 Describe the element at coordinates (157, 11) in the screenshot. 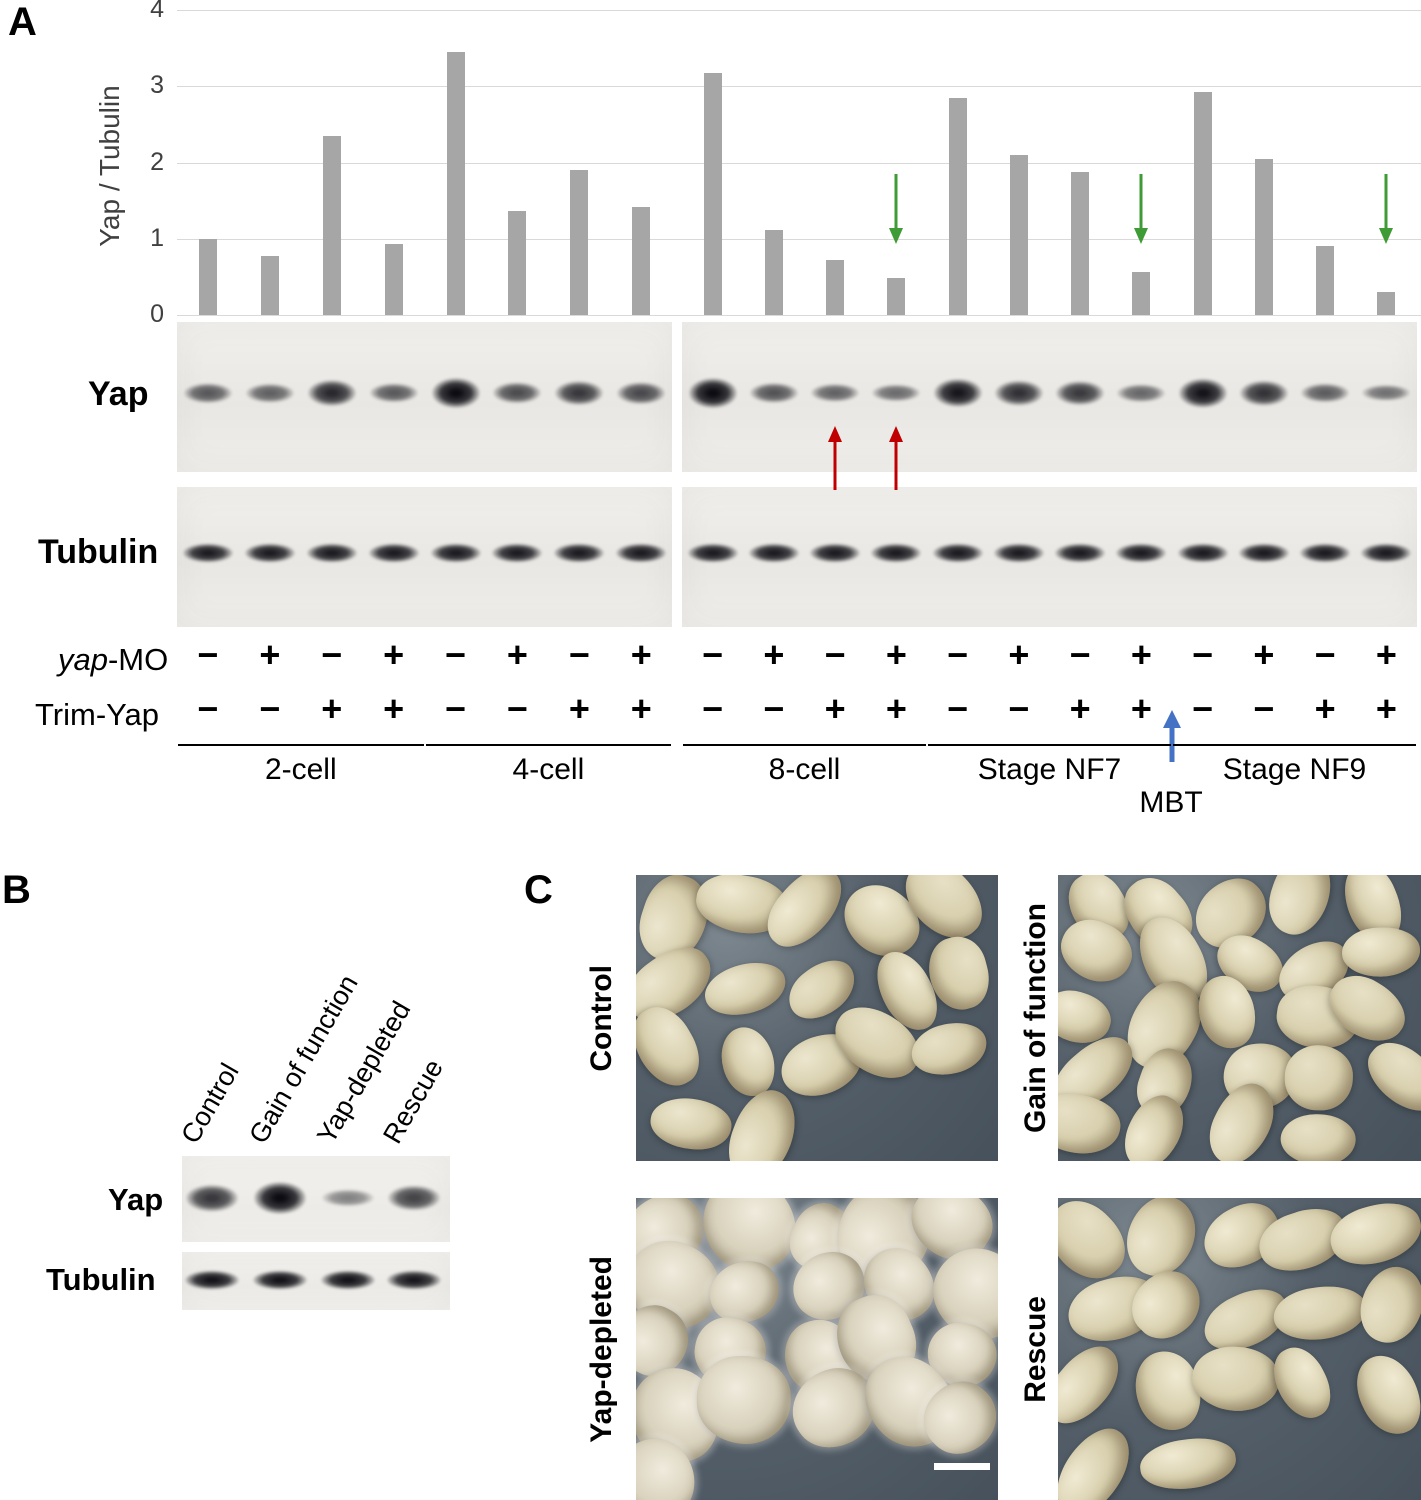

I see `yaxis-tick-label: 4` at that location.